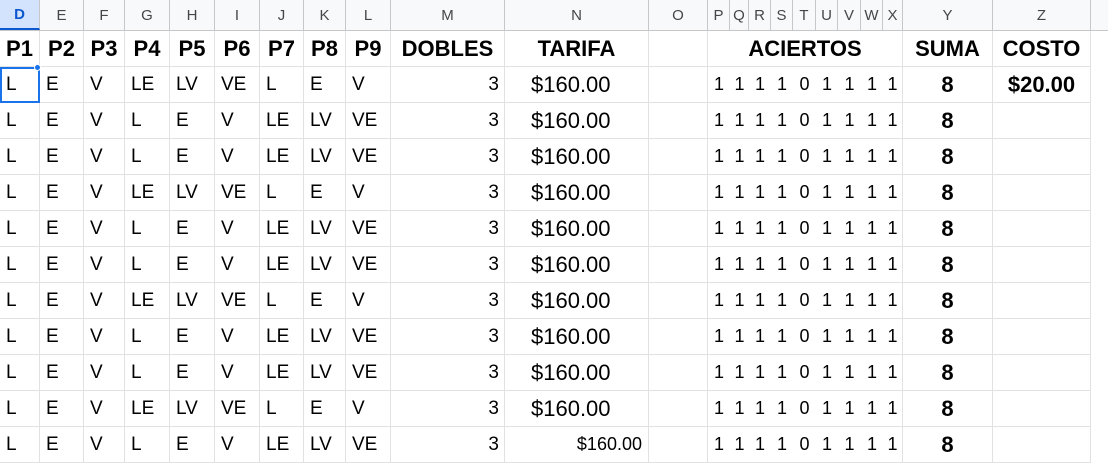  What do you see at coordinates (719, 15) in the screenshot?
I see `column-header-p: P` at bounding box center [719, 15].